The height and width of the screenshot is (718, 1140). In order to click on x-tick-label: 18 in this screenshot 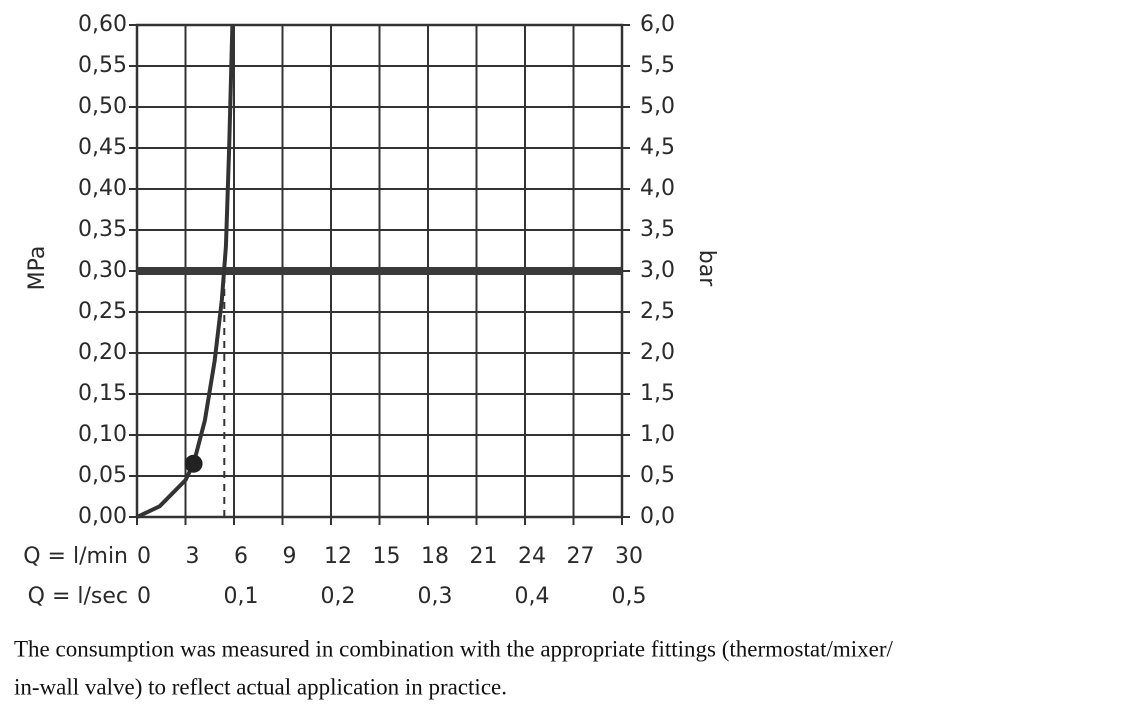, I will do `click(435, 556)`.